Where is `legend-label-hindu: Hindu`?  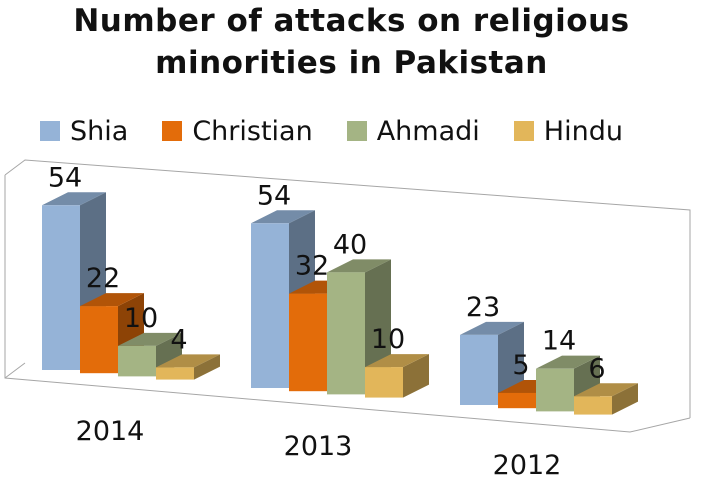
legend-label-hindu: Hindu is located at coordinates (583, 131).